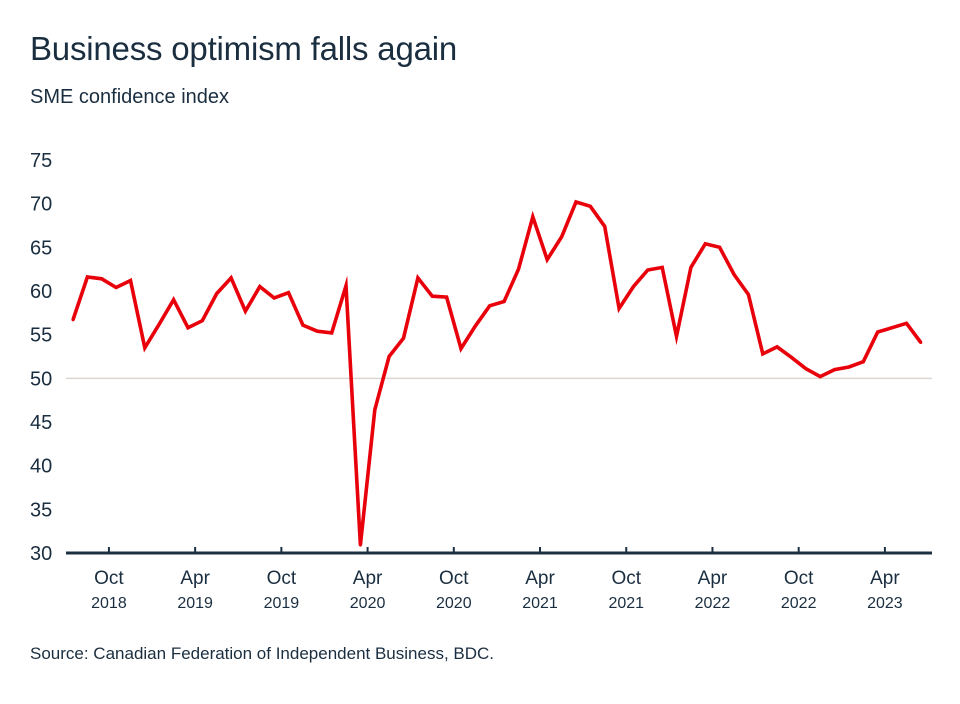 The width and height of the screenshot is (960, 704). Describe the element at coordinates (244, 48) in the screenshot. I see `chart-title: Business optimism falls again` at that location.